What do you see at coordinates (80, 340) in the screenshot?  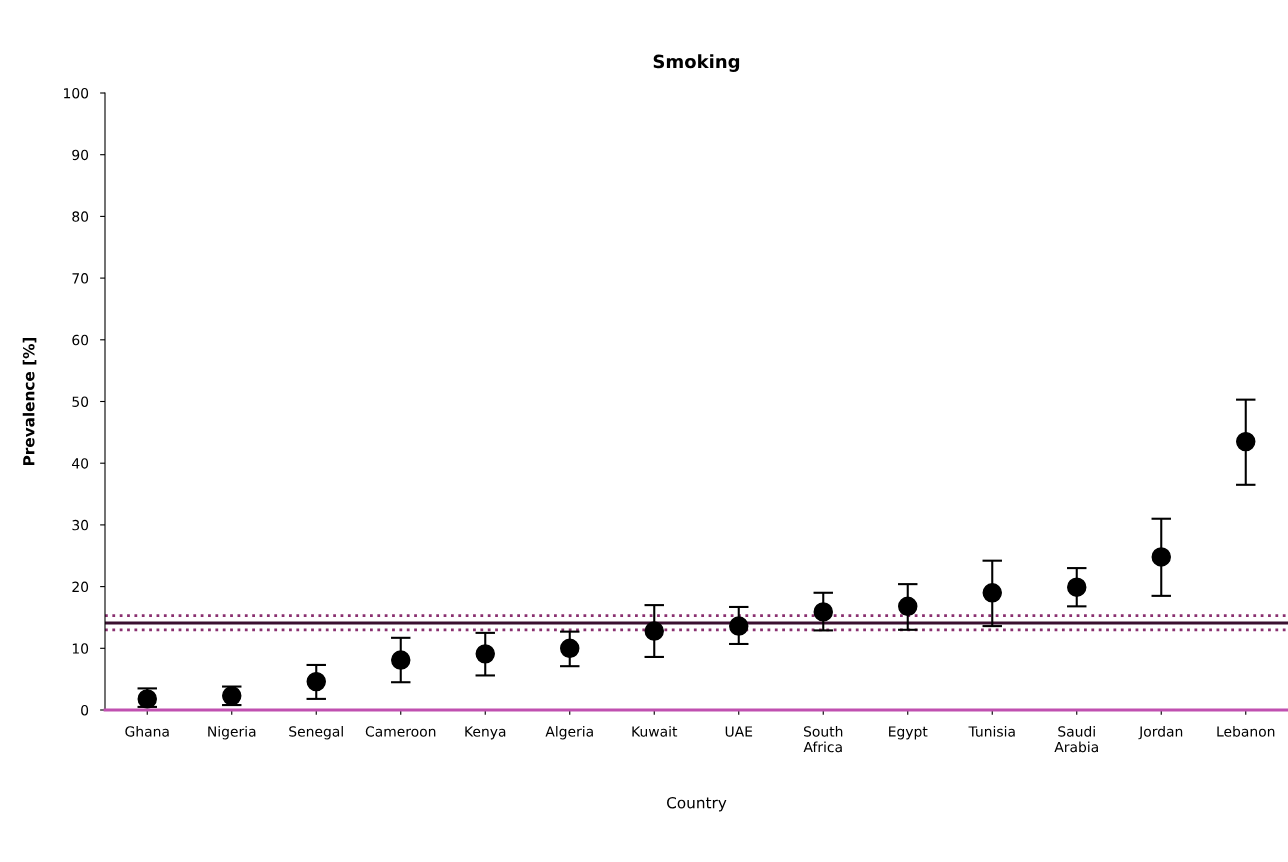 I see `y-tick-label: 60` at bounding box center [80, 340].